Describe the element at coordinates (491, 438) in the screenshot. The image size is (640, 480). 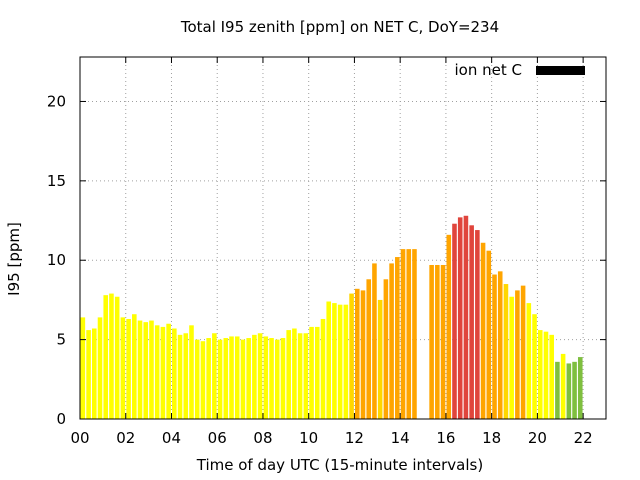
I see `x-tick-label: 18` at that location.